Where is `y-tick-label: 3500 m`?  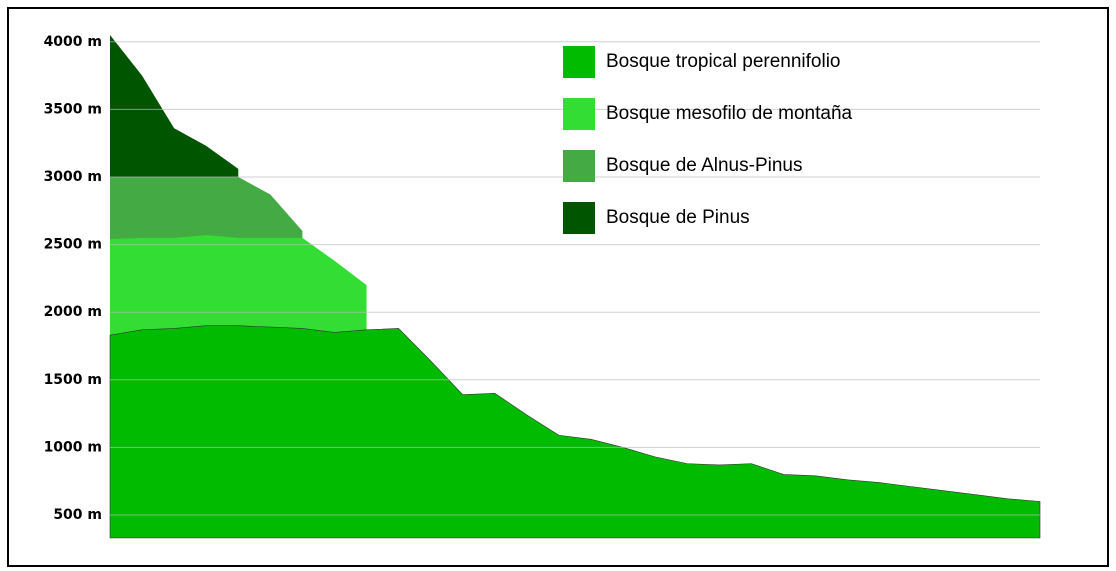
y-tick-label: 3500 m is located at coordinates (73, 109).